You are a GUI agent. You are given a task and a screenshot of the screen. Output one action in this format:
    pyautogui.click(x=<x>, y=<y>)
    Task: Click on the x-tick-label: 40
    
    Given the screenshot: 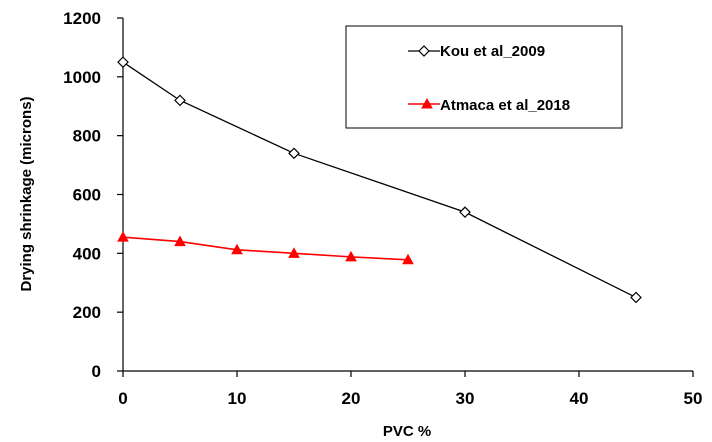 What is the action you would take?
    pyautogui.click(x=579, y=398)
    